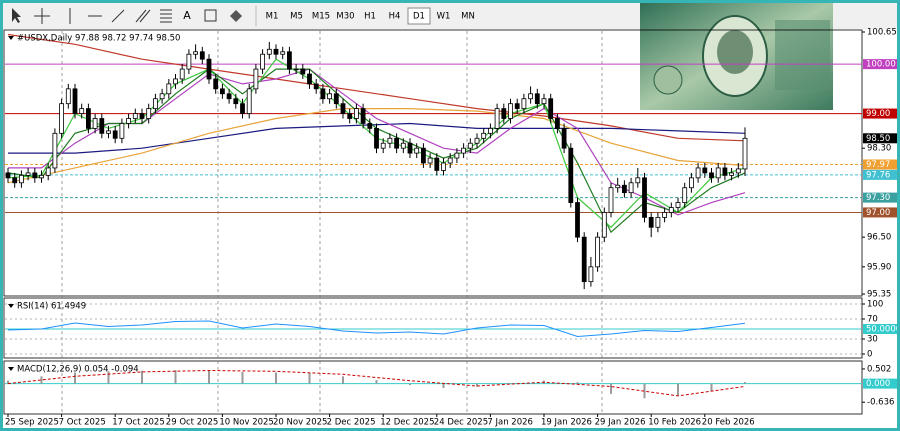  I want to click on timeframe-button: MN, so click(468, 17).